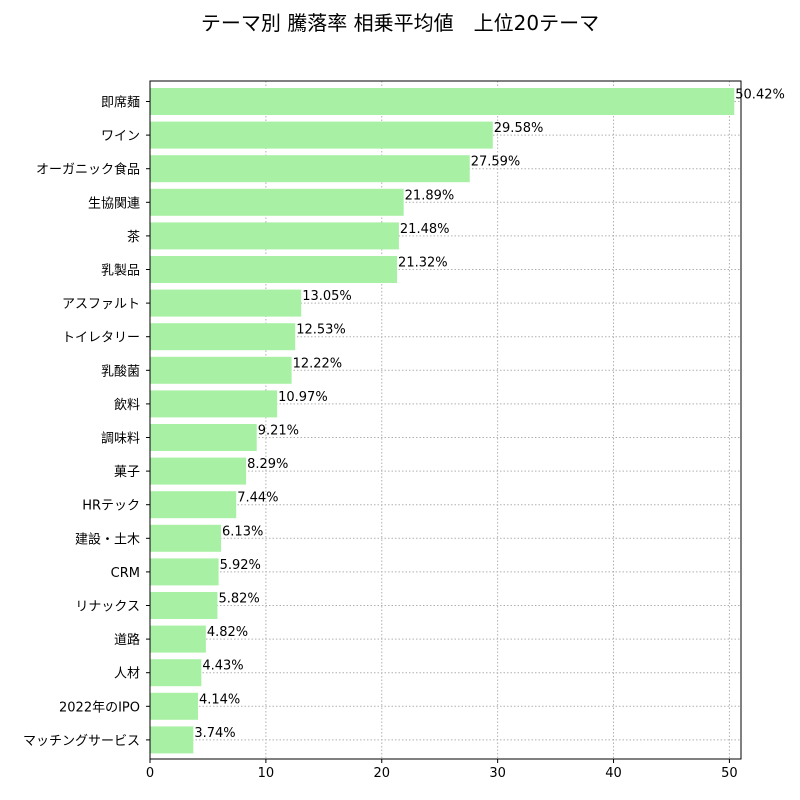 This screenshot has height=800, width=800. I want to click on data-label: 5.92%, so click(240, 565).